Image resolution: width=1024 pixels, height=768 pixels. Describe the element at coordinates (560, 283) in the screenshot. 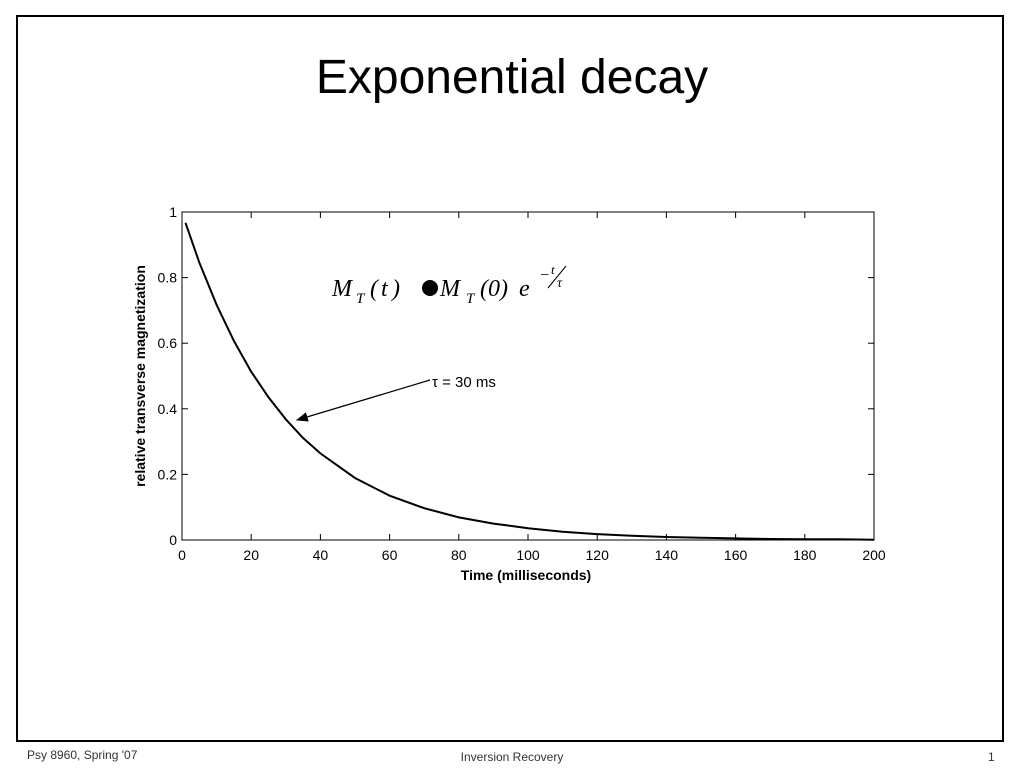

I see `svg-text: τ` at that location.